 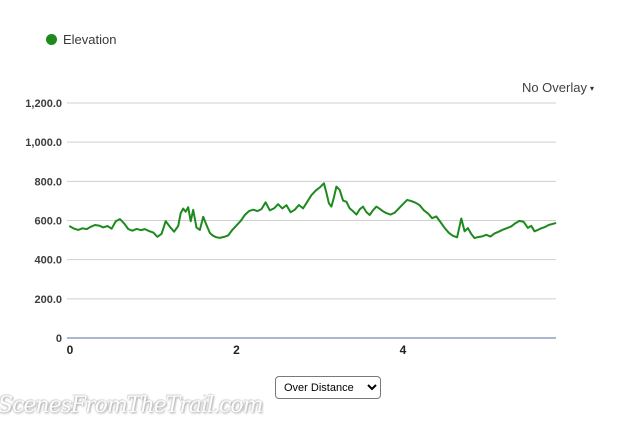 I want to click on y-axis-tick-label: 800.0, so click(x=48, y=182).